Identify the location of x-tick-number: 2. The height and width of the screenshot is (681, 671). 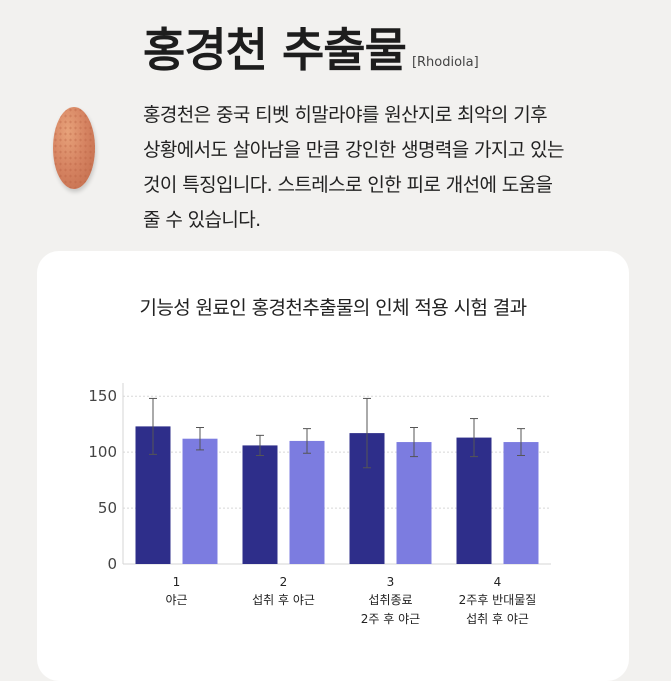
(284, 582).